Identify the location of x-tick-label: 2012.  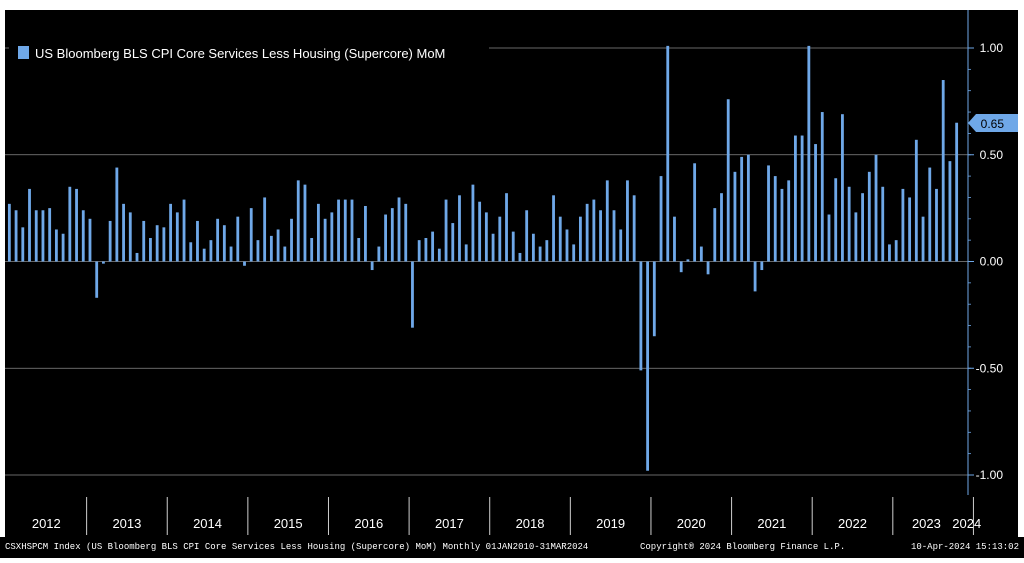
(46, 523).